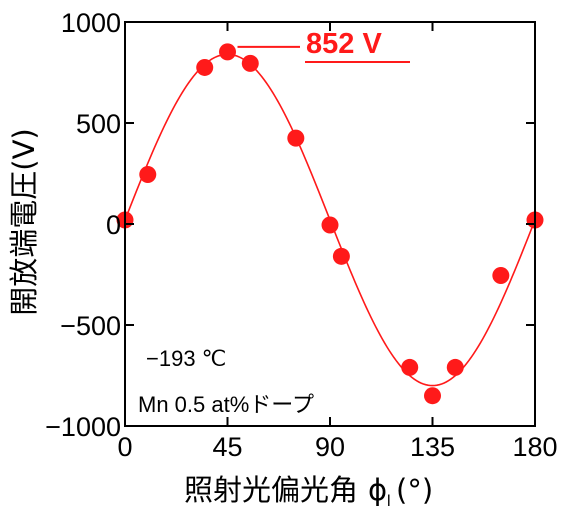 This screenshot has height=516, width=570. What do you see at coordinates (186, 358) in the screenshot?
I see `temperature-annotation: −193 ℃` at bounding box center [186, 358].